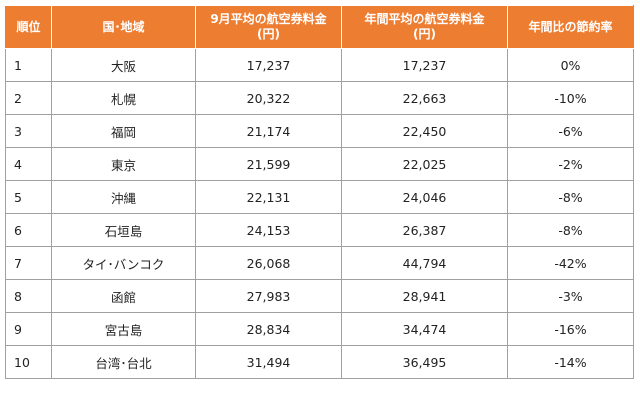 Image resolution: width=640 pixels, height=413 pixels. I want to click on cell-rank: 8, so click(28, 296).